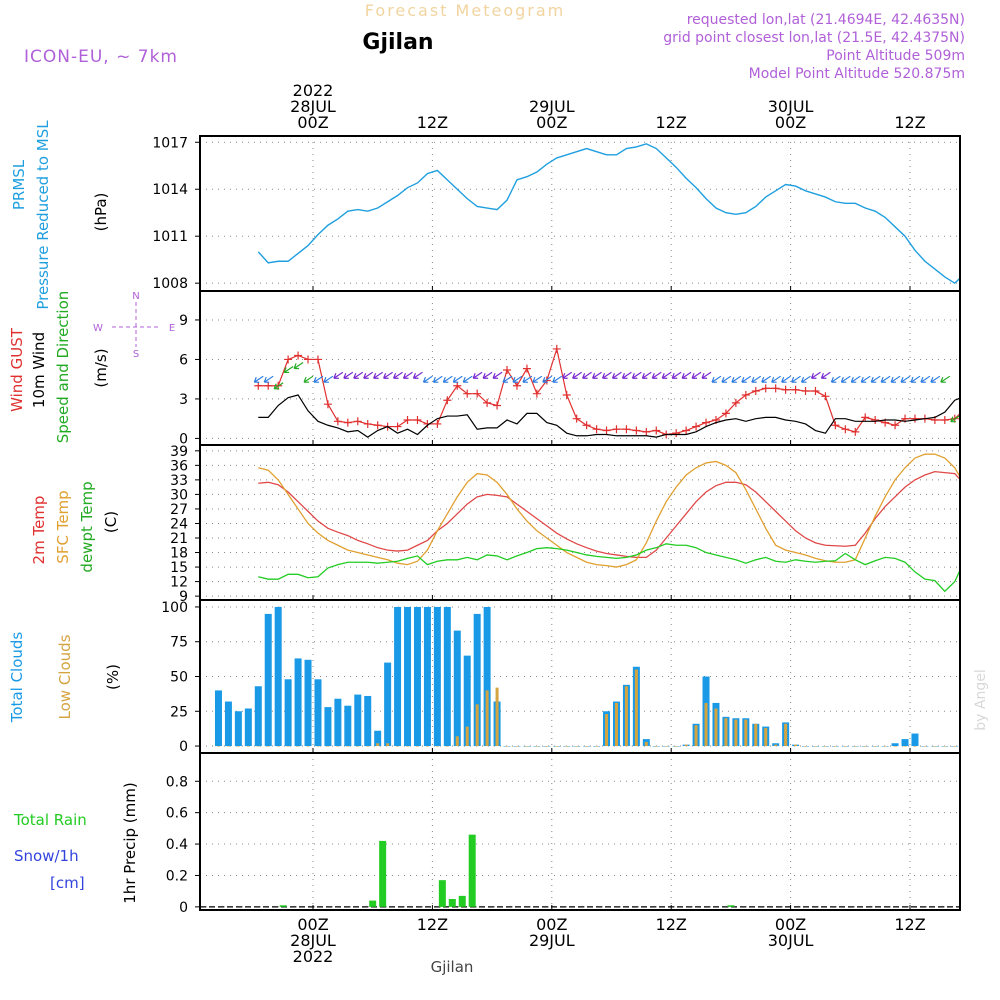  Describe the element at coordinates (563, 834) in the screenshot. I see `precip-panel: 0 0.2 0.4 0.6 0.8` at that location.